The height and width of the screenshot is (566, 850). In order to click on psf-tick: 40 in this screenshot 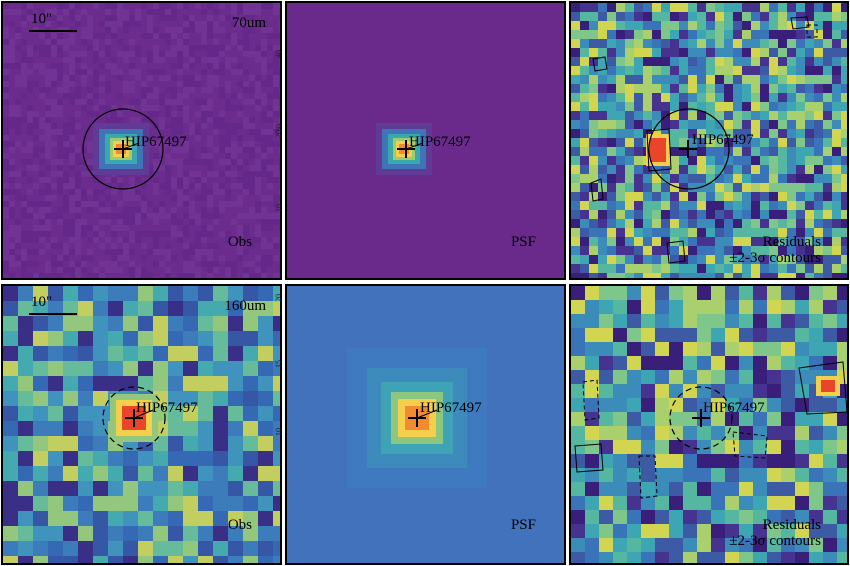, I will do `click(278, 54)`.